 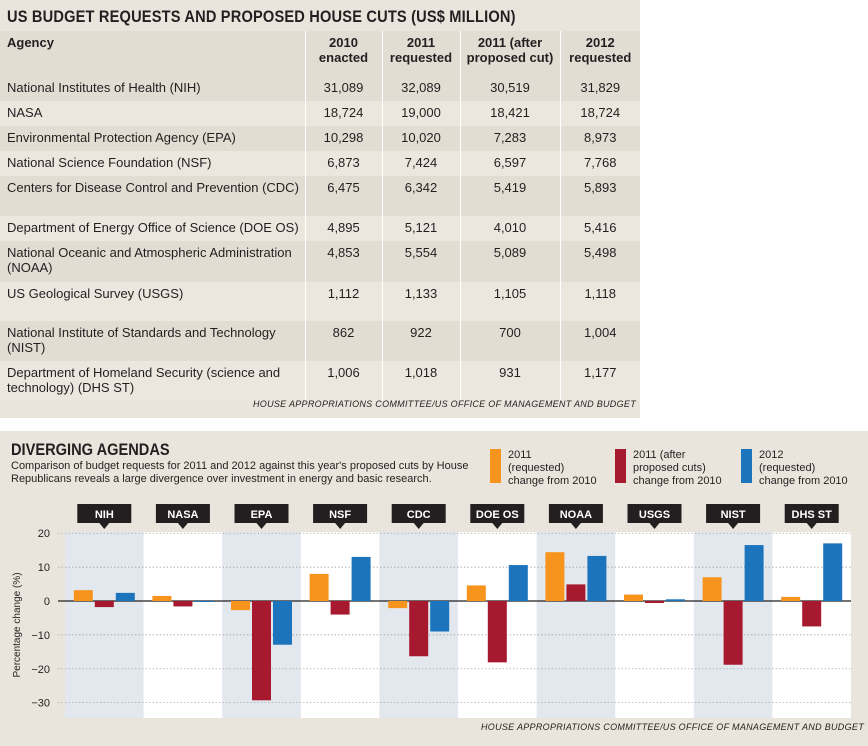 I want to click on legend-swatch-red, so click(x=620, y=466).